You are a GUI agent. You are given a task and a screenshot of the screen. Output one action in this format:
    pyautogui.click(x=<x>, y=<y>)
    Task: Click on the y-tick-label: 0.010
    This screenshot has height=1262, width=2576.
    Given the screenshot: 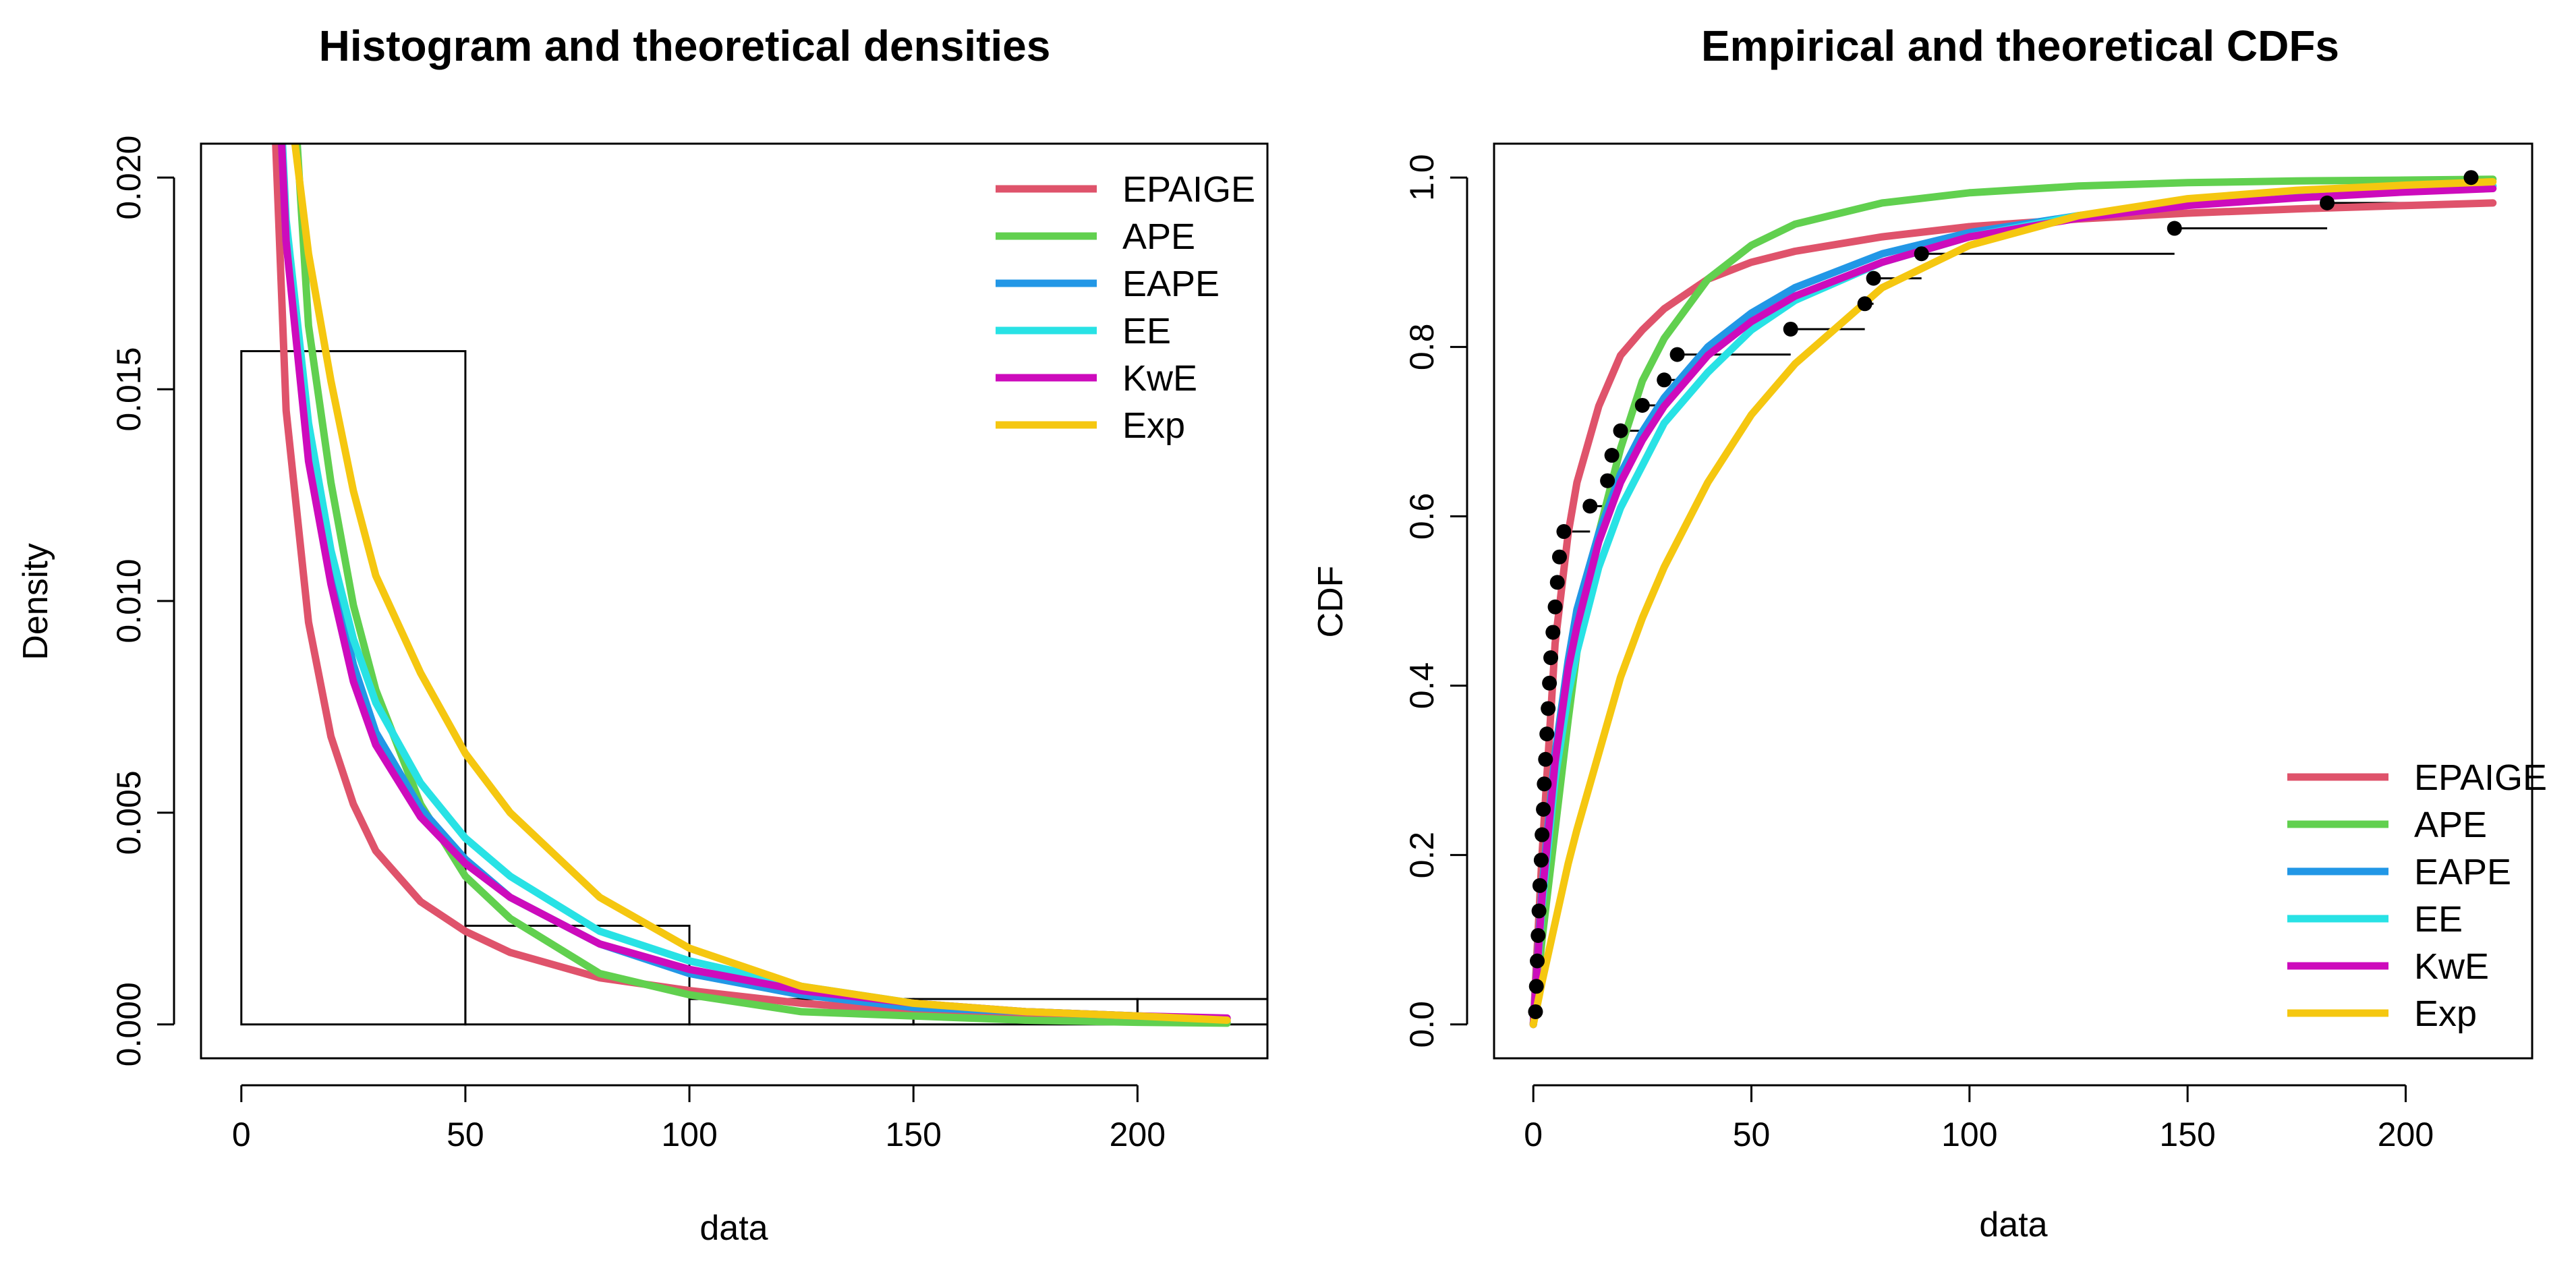 What is the action you would take?
    pyautogui.click(x=129, y=600)
    